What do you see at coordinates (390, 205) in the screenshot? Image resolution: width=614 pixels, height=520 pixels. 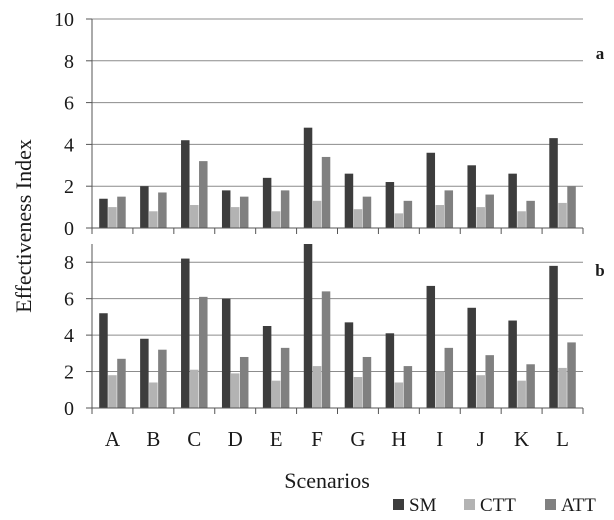 I see `bar-sm-h` at bounding box center [390, 205].